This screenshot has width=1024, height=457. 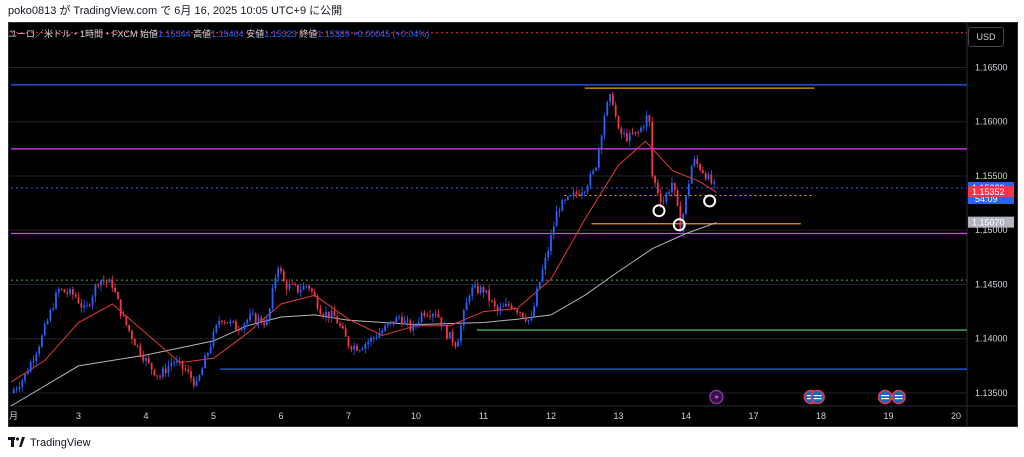 What do you see at coordinates (13, 416) in the screenshot?
I see `x-tick-label: 6月` at bounding box center [13, 416].